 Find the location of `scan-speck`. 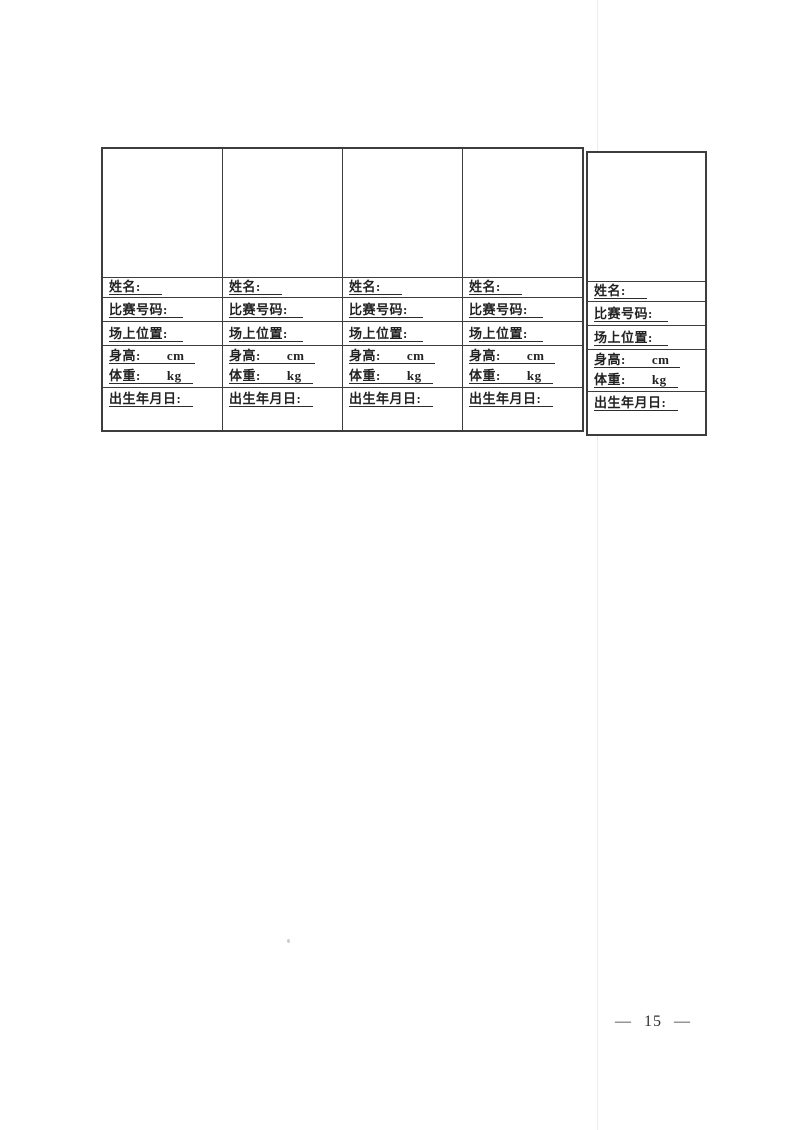

scan-speck is located at coordinates (288, 941).